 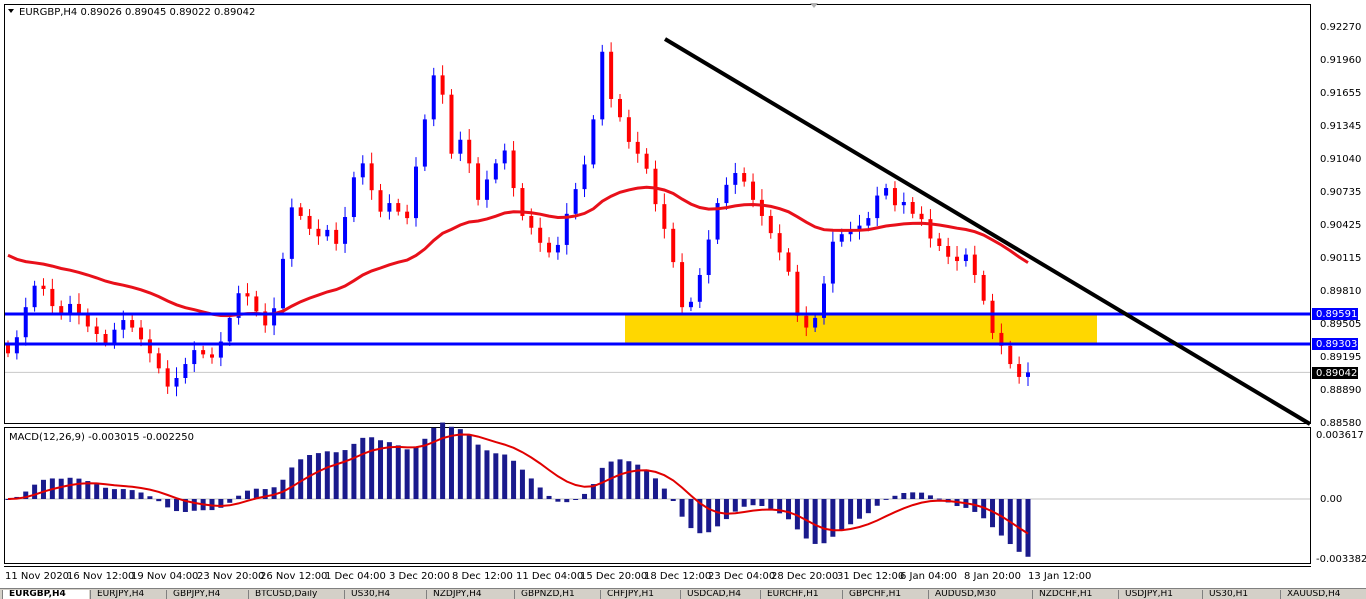 I want to click on tab-xauusd-h4: XAUUSD,H4, so click(x=1323, y=594).